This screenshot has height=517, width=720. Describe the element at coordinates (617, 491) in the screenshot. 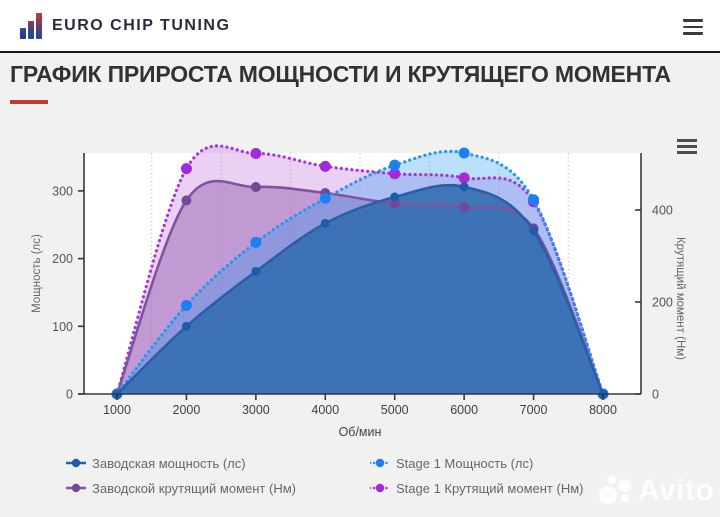

I see `avito-logo-icon` at that location.